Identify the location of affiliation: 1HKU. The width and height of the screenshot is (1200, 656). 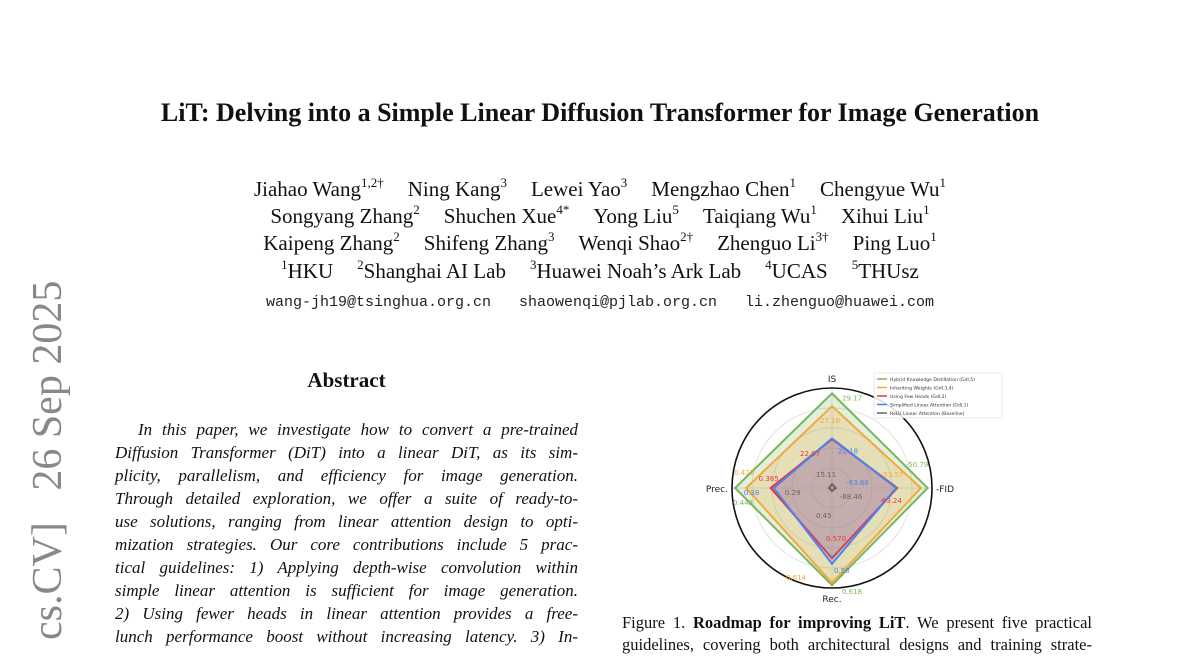
(307, 270).